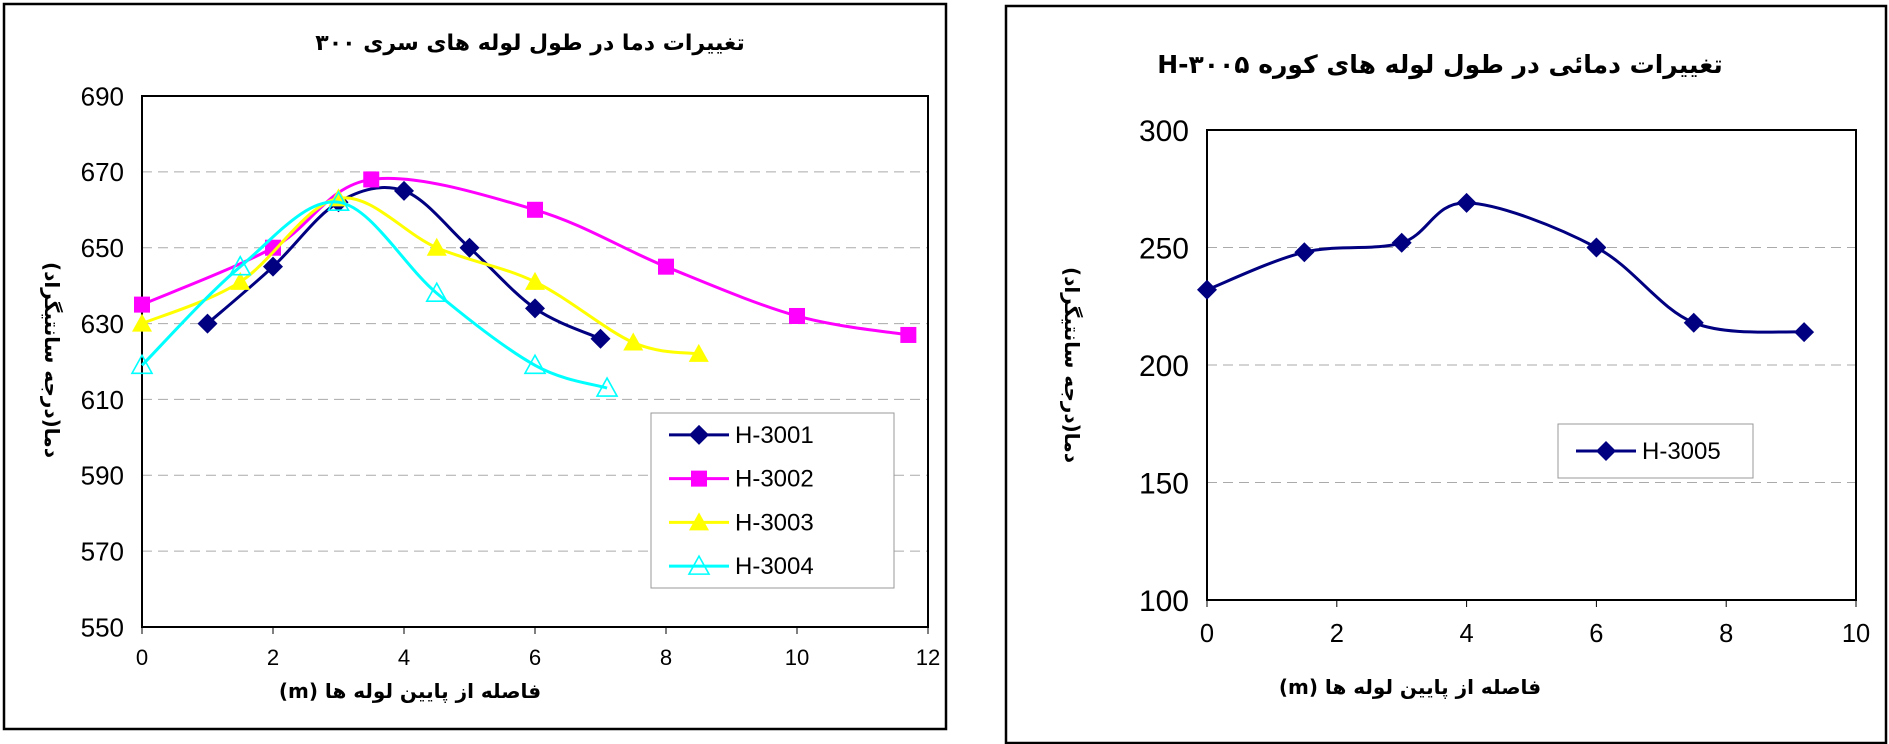  I want to click on legend-label: H-3005, so click(1681, 451).